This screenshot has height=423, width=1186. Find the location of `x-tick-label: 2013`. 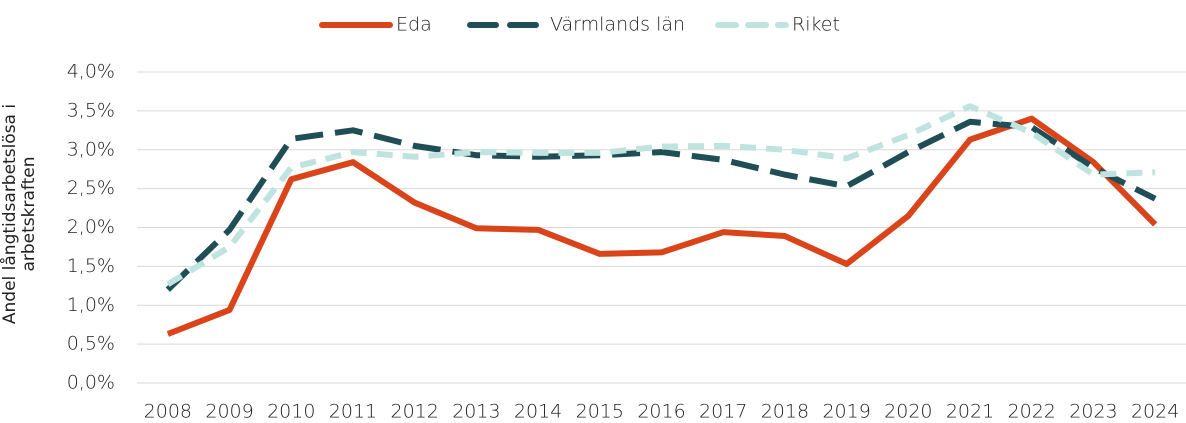

x-tick-label: 2013 is located at coordinates (476, 412).